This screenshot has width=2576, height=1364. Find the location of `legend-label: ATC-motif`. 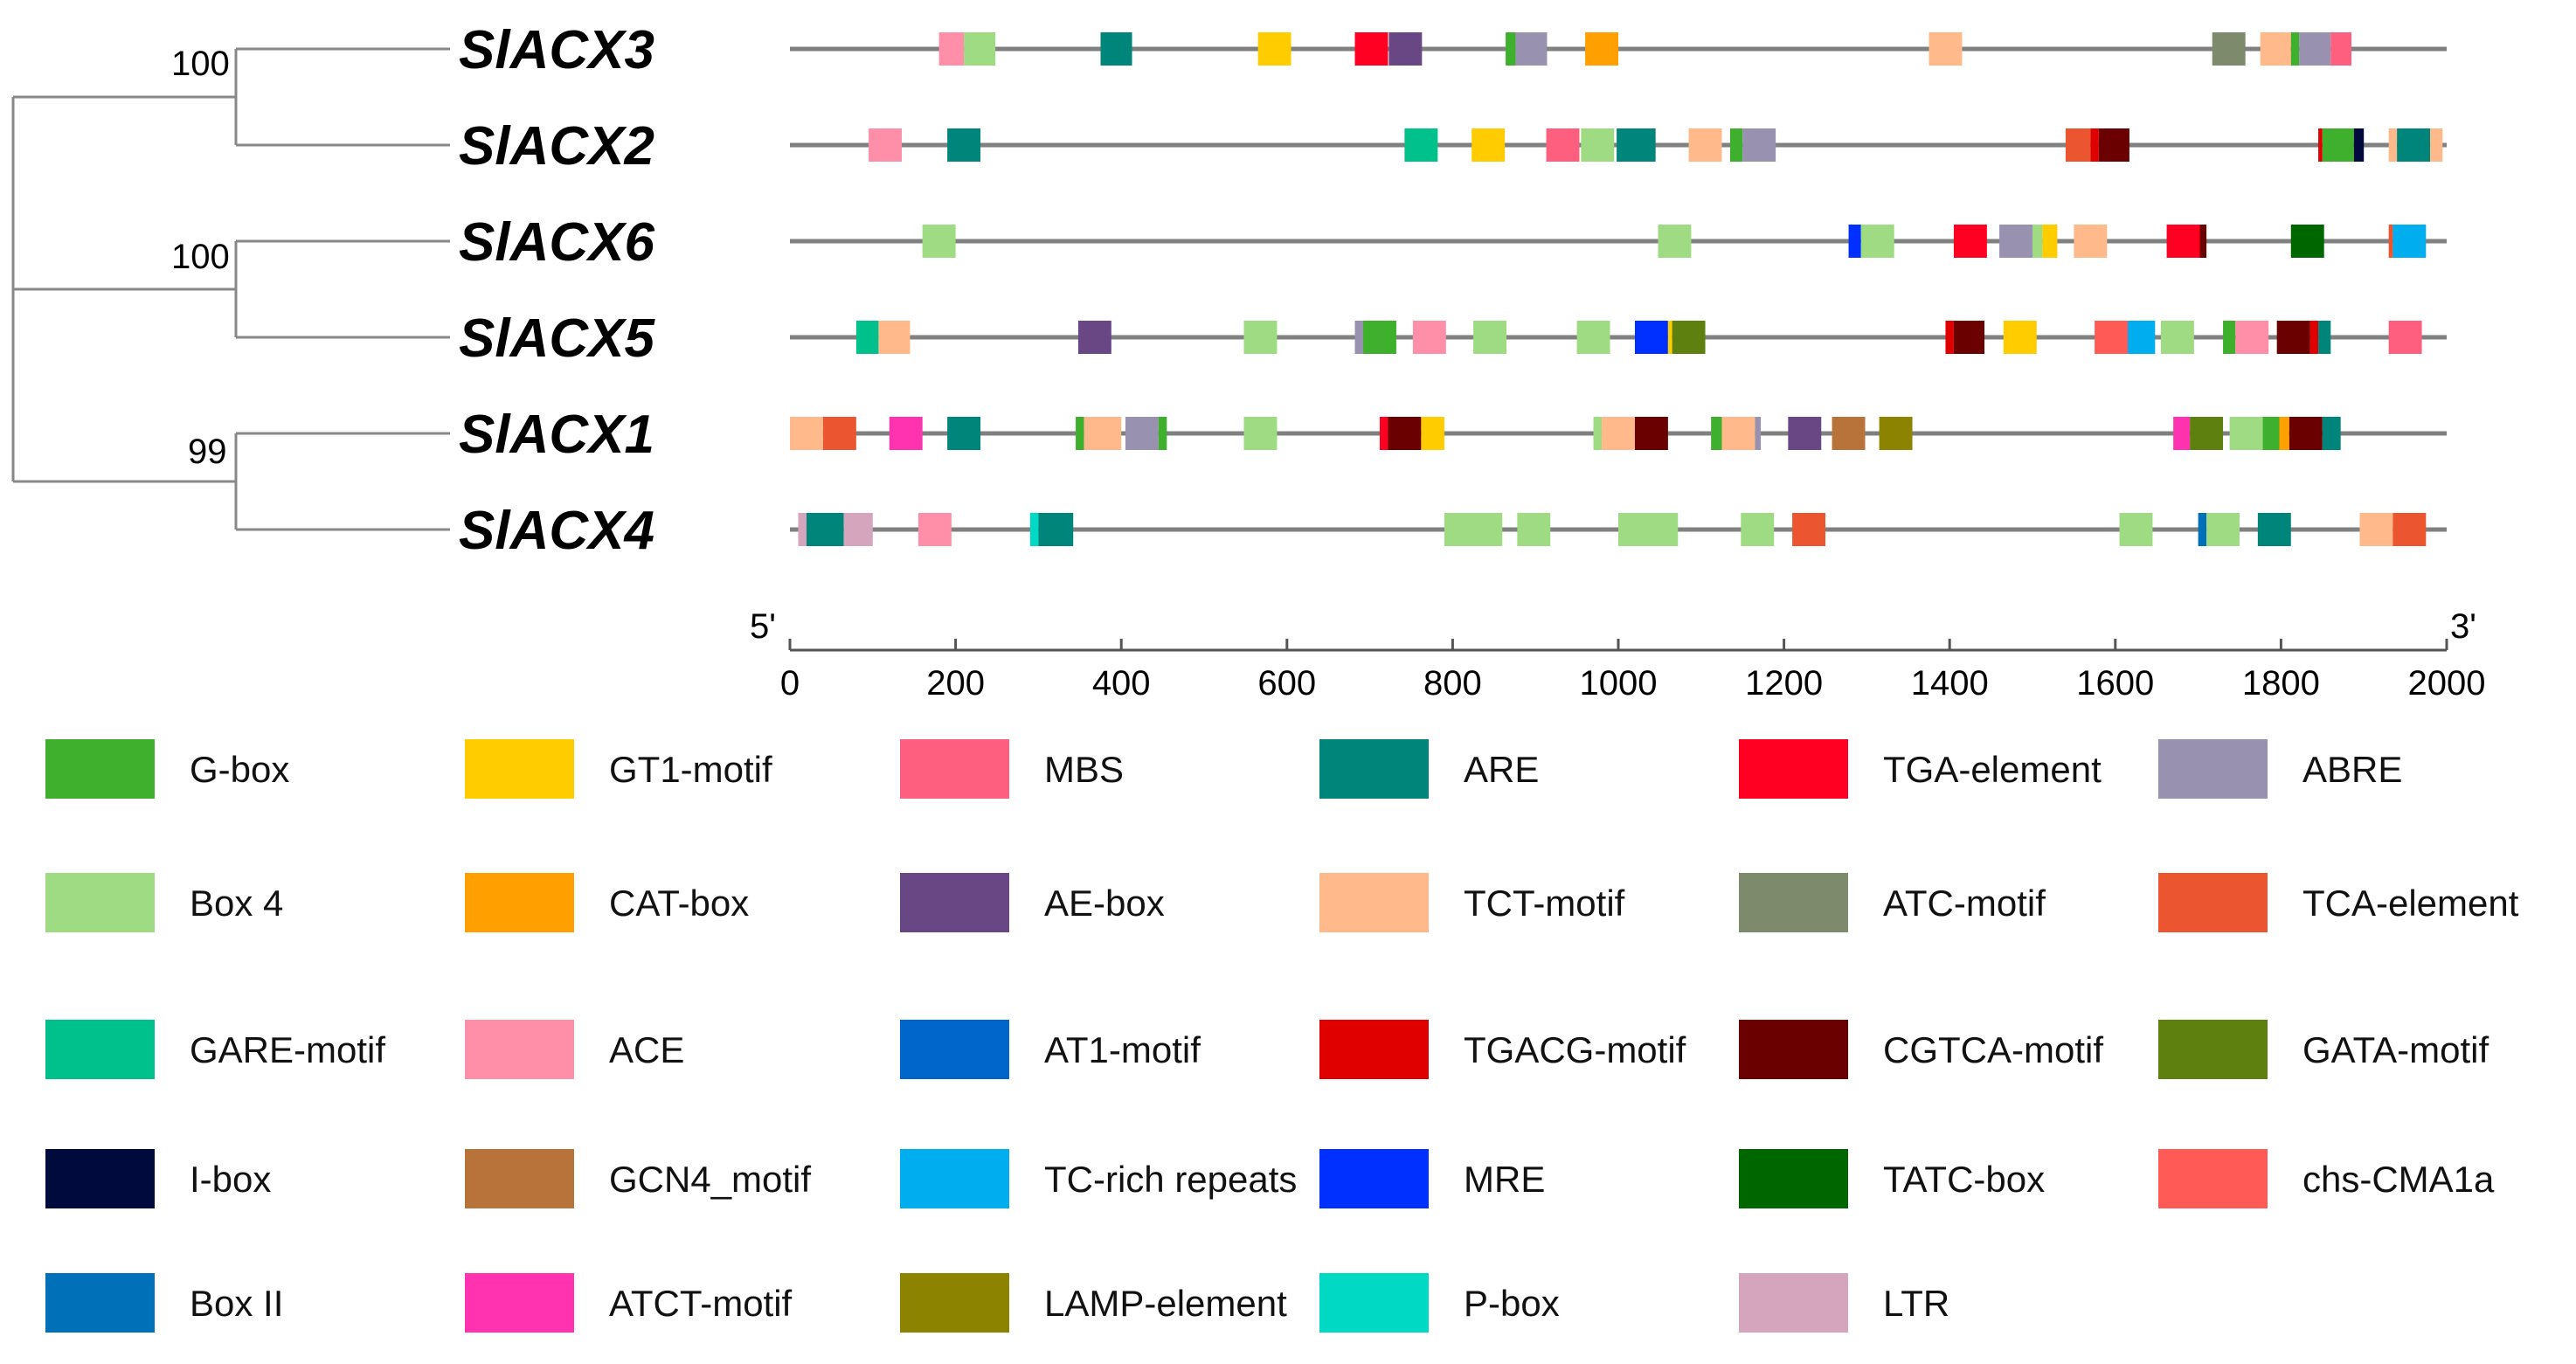

legend-label: ATC-motif is located at coordinates (1964, 904).